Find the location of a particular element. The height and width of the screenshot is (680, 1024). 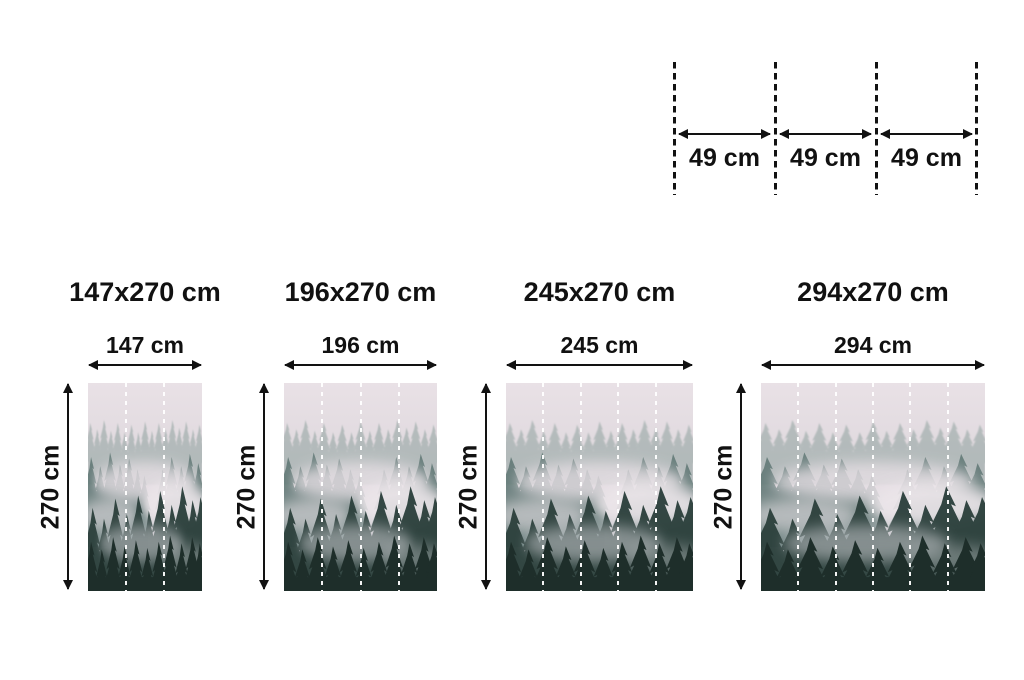

size-option-294x270: 294x270 cm 294 cm 270 cm is located at coordinates (847, 434).